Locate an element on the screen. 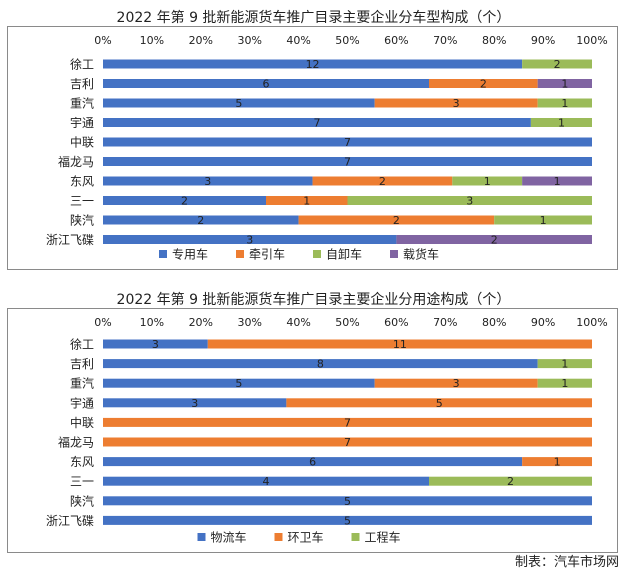  chart1-data-label: 12 is located at coordinates (313, 64).